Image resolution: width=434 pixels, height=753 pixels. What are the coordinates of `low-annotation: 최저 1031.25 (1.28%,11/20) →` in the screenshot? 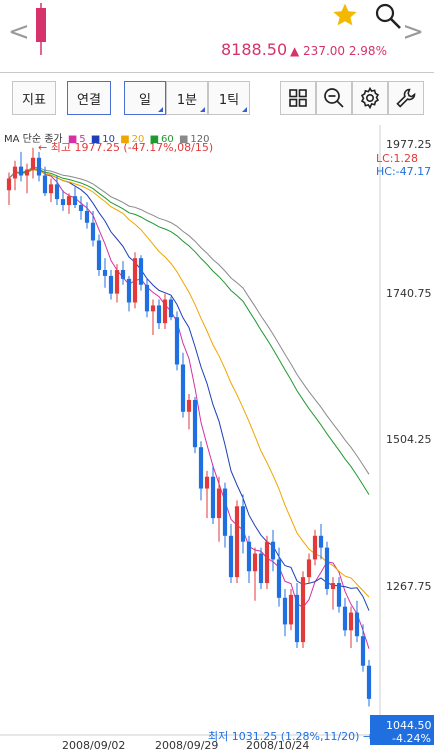 It's located at (290, 736).